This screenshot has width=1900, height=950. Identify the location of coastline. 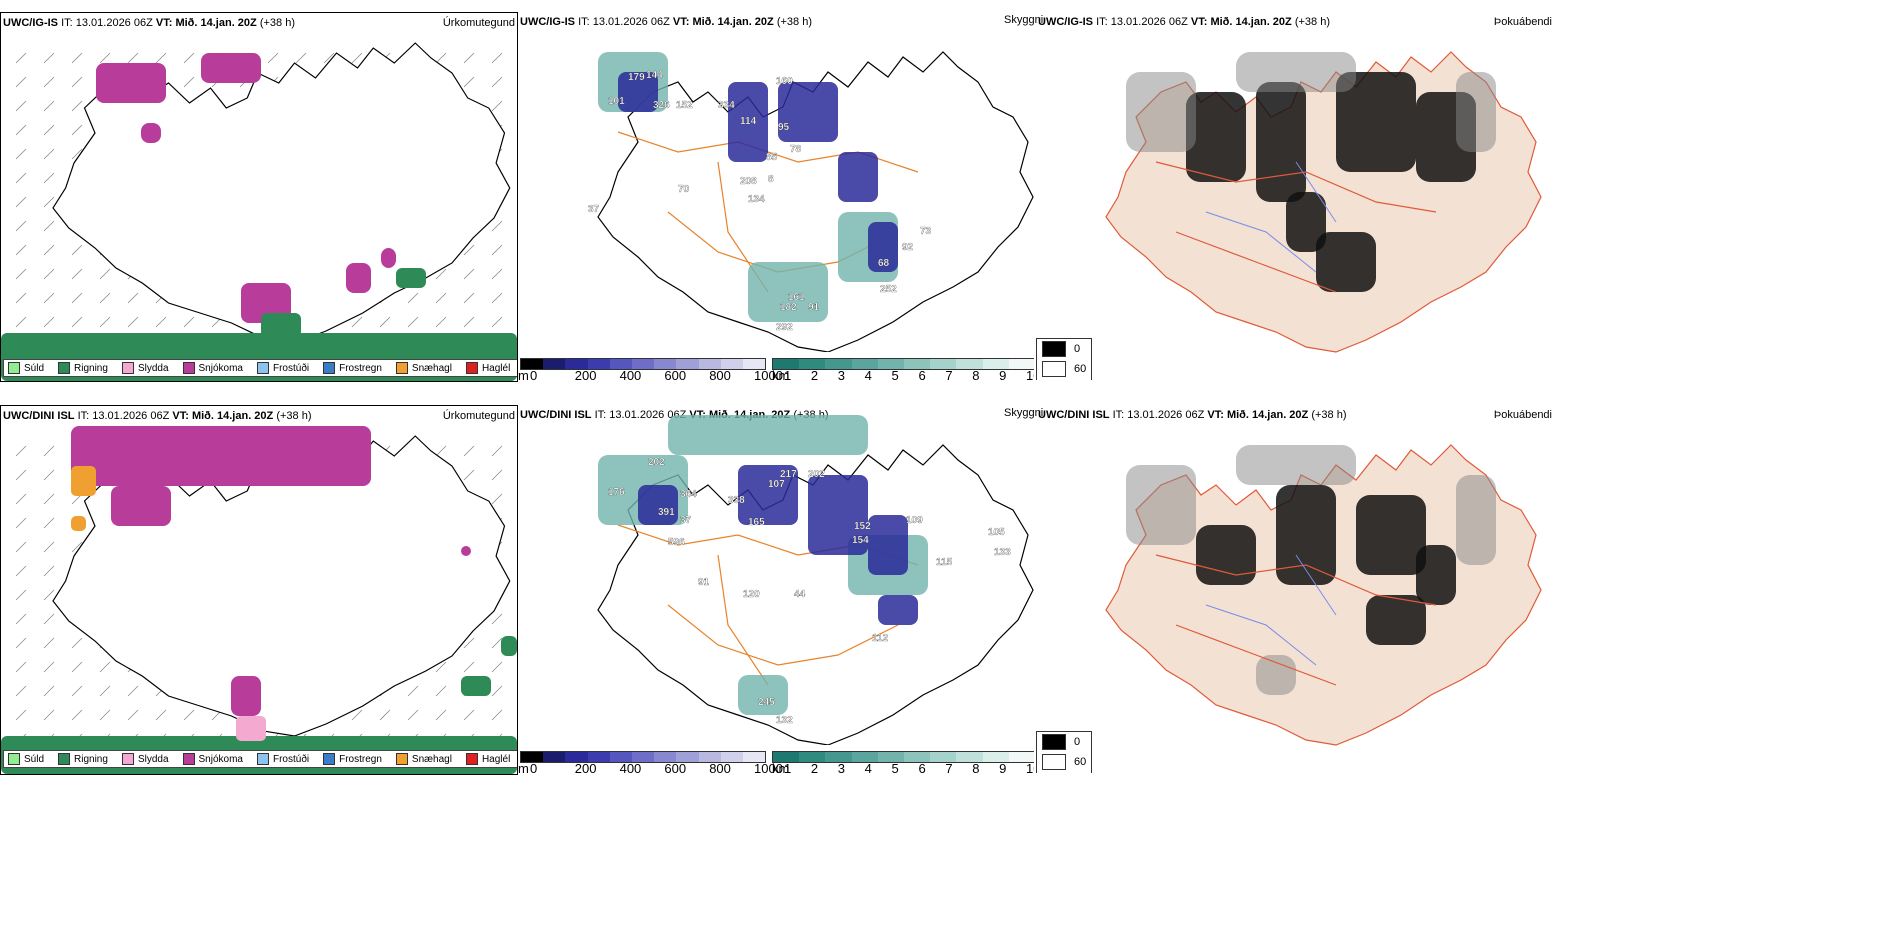
(281, 193).